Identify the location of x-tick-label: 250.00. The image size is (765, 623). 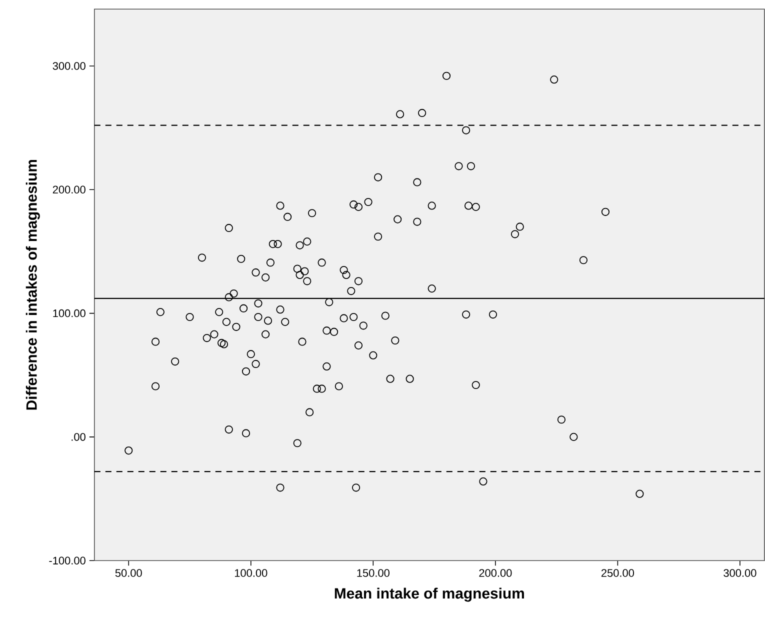
(617, 573).